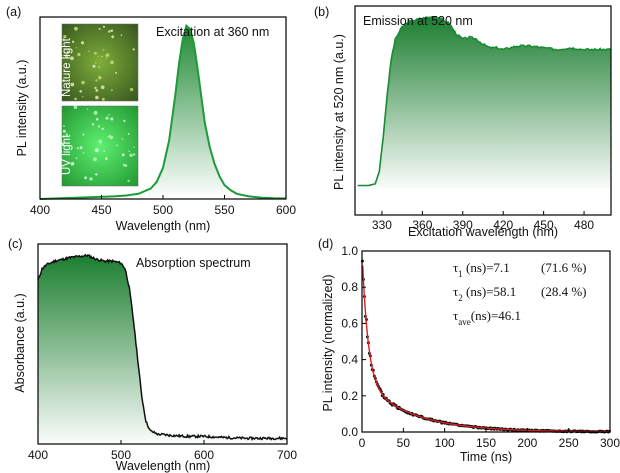  I want to click on x-tick-label: 300, so click(610, 443).